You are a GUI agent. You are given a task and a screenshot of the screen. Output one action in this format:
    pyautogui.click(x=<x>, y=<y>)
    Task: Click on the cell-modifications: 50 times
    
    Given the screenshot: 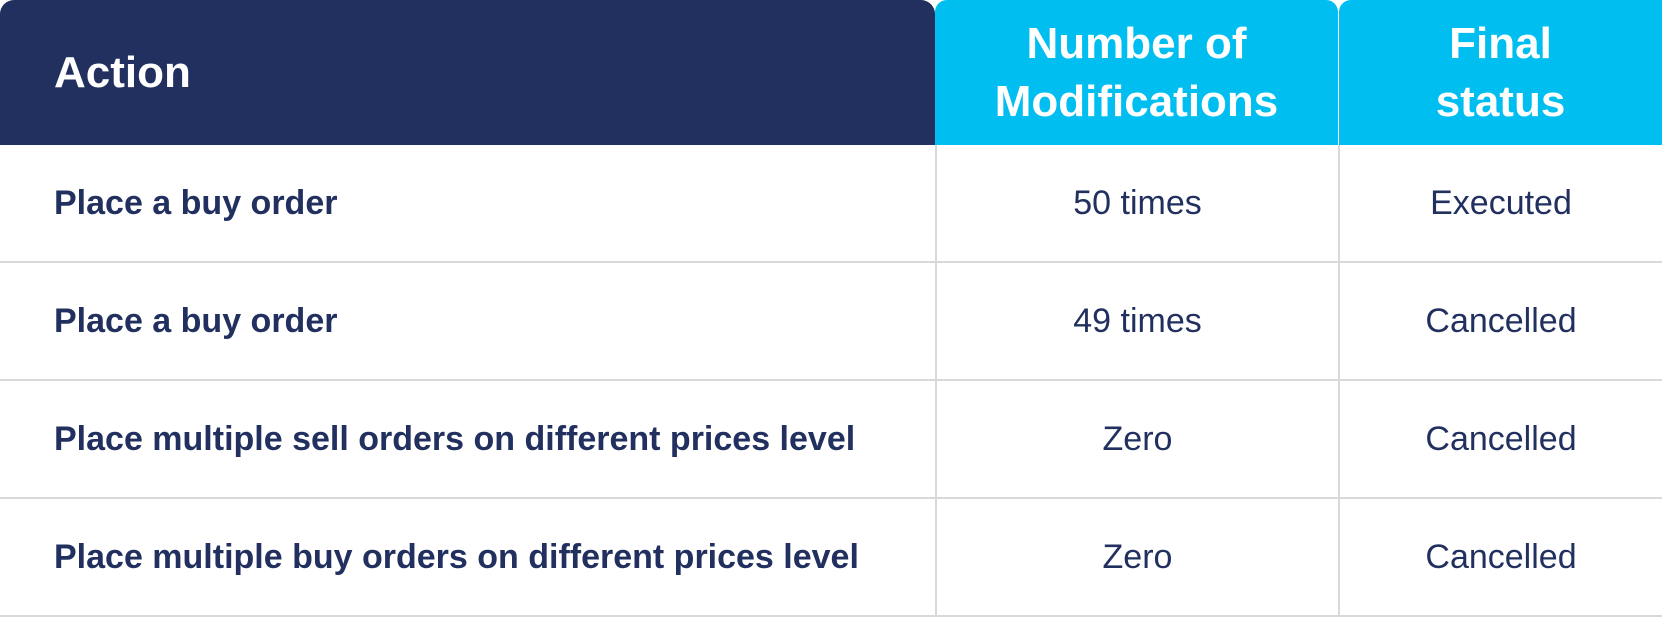 What is the action you would take?
    pyautogui.click(x=1136, y=203)
    